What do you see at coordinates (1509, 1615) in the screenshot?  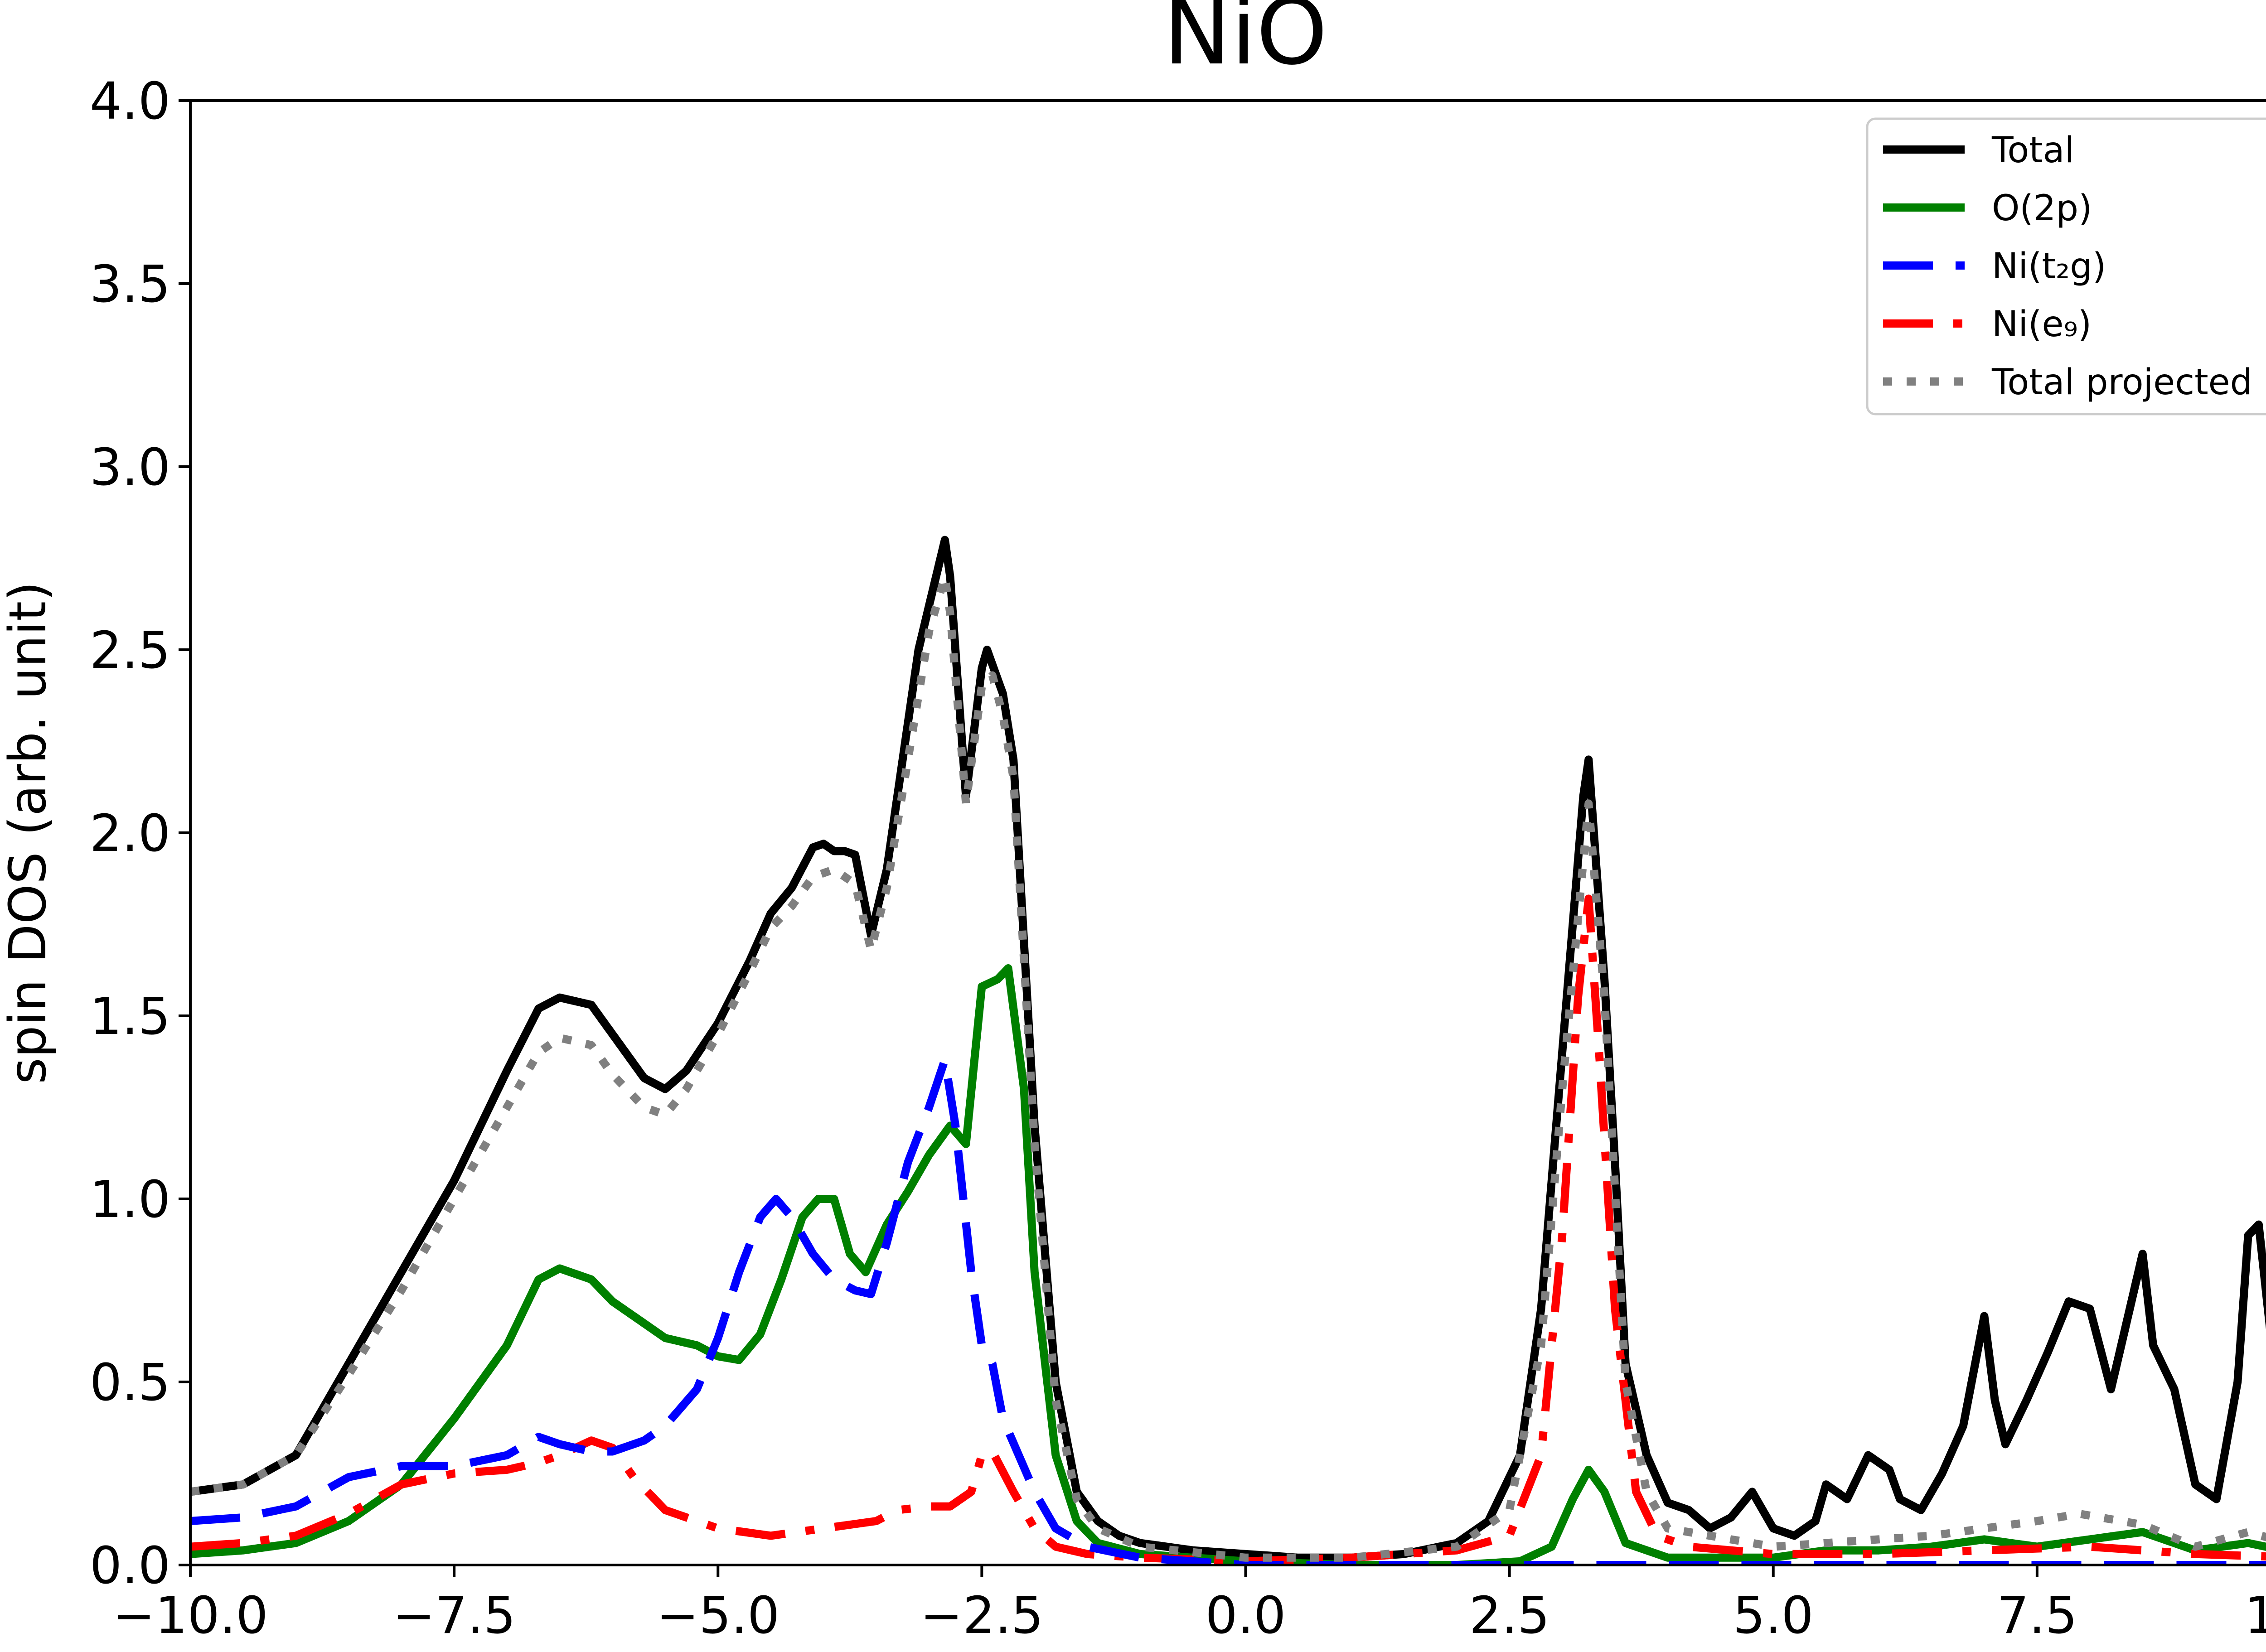 I see `x-tick-label: 2.5` at bounding box center [1509, 1615].